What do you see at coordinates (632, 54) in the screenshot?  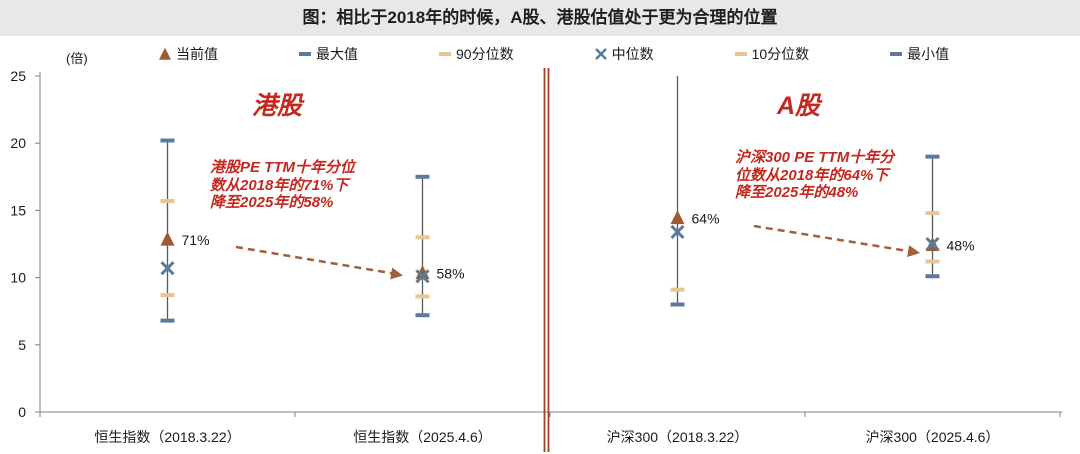 I see `legend-label: 中位数` at bounding box center [632, 54].